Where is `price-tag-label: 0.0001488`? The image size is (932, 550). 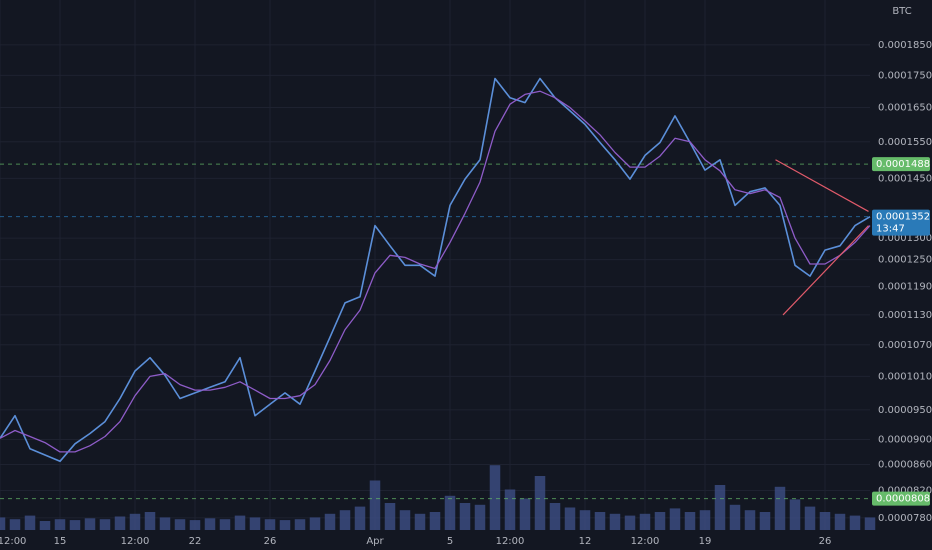
price-tag-label: 0.0001488 is located at coordinates (903, 164).